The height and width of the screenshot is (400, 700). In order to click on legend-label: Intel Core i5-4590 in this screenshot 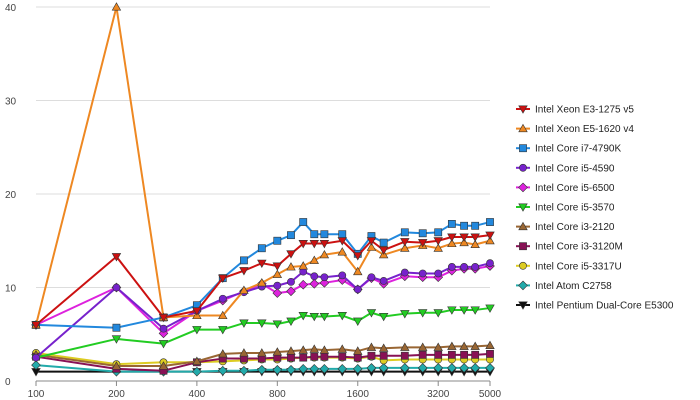, I will do `click(575, 168)`.